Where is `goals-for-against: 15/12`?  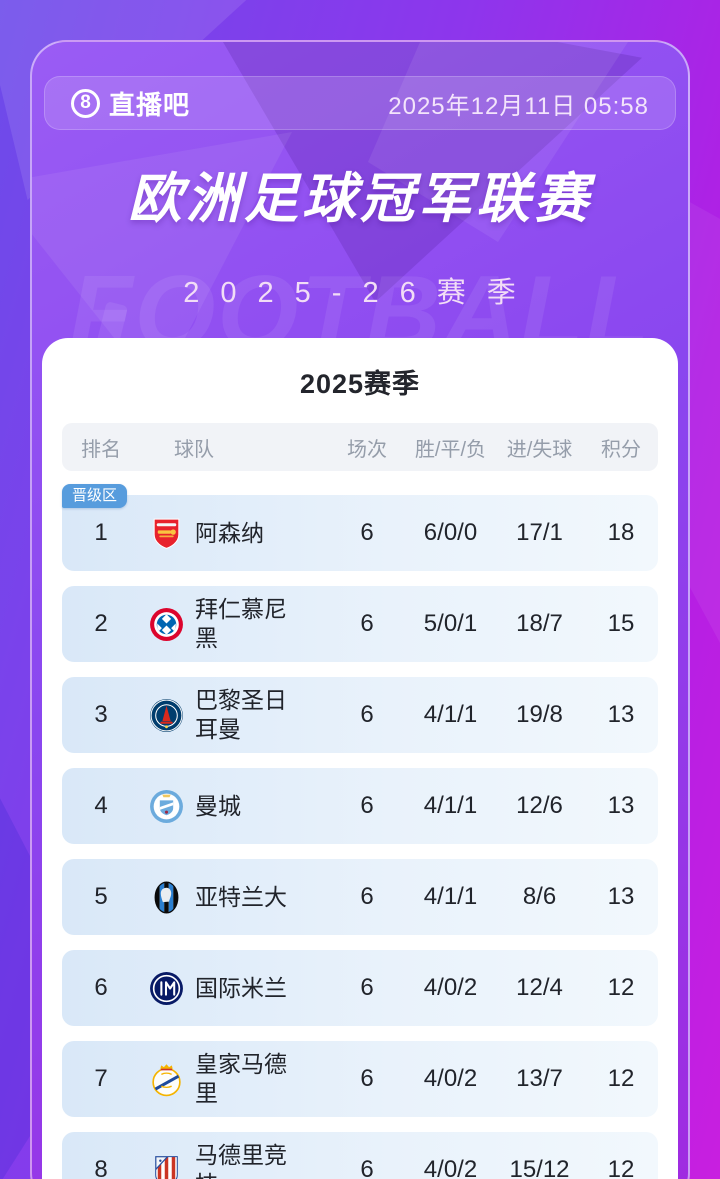
goals-for-against: 15/12 is located at coordinates (539, 1167).